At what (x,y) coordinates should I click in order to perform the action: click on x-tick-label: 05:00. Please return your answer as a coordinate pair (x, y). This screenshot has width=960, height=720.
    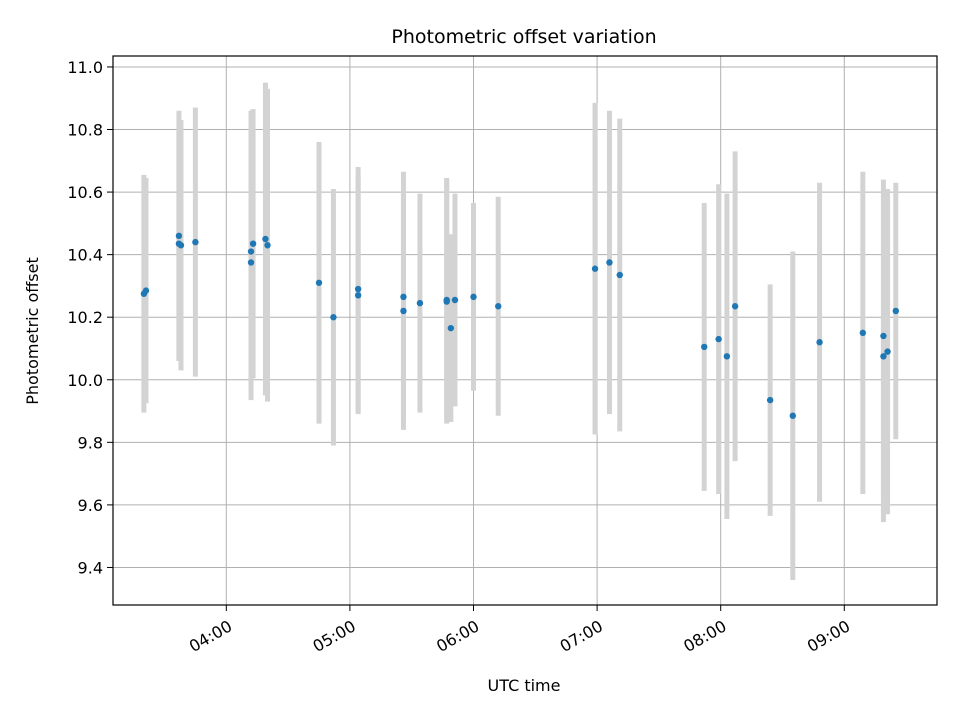
    Looking at the image, I should click on (333, 636).